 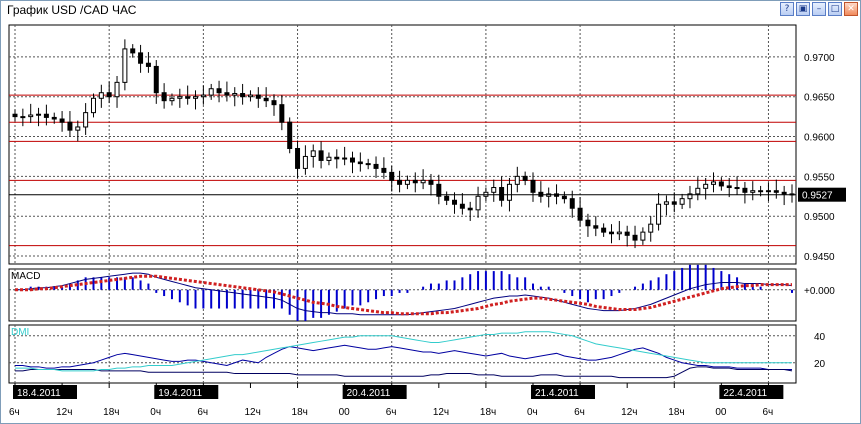 I want to click on current-price-label: 0.9527, so click(x=817, y=196).